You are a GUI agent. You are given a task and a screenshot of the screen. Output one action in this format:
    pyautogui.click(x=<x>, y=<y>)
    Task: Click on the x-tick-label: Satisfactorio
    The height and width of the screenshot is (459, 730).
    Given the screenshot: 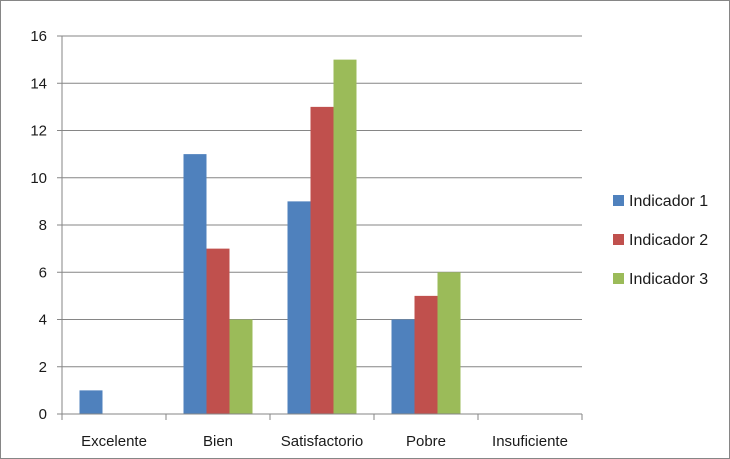 What is the action you would take?
    pyautogui.click(x=322, y=441)
    